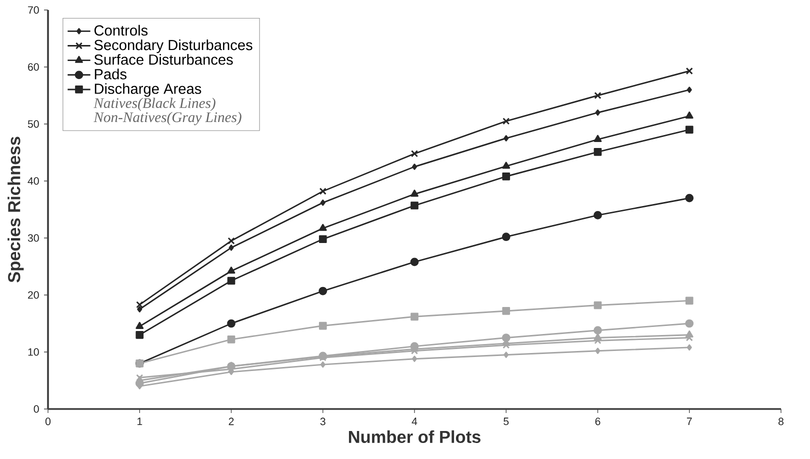  I want to click on y-tick-label: 30, so click(33, 238).